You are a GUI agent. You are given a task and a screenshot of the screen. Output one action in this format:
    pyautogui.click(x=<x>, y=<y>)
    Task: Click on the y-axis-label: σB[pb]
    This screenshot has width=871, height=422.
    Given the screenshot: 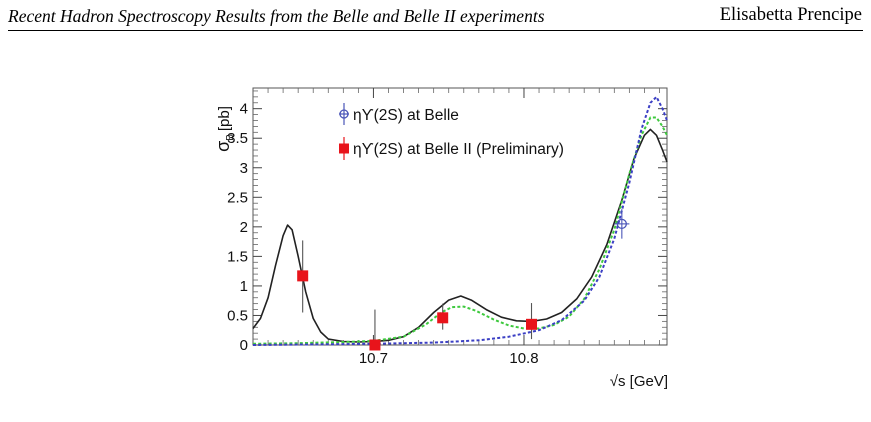 What is the action you would take?
    pyautogui.click(x=224, y=129)
    